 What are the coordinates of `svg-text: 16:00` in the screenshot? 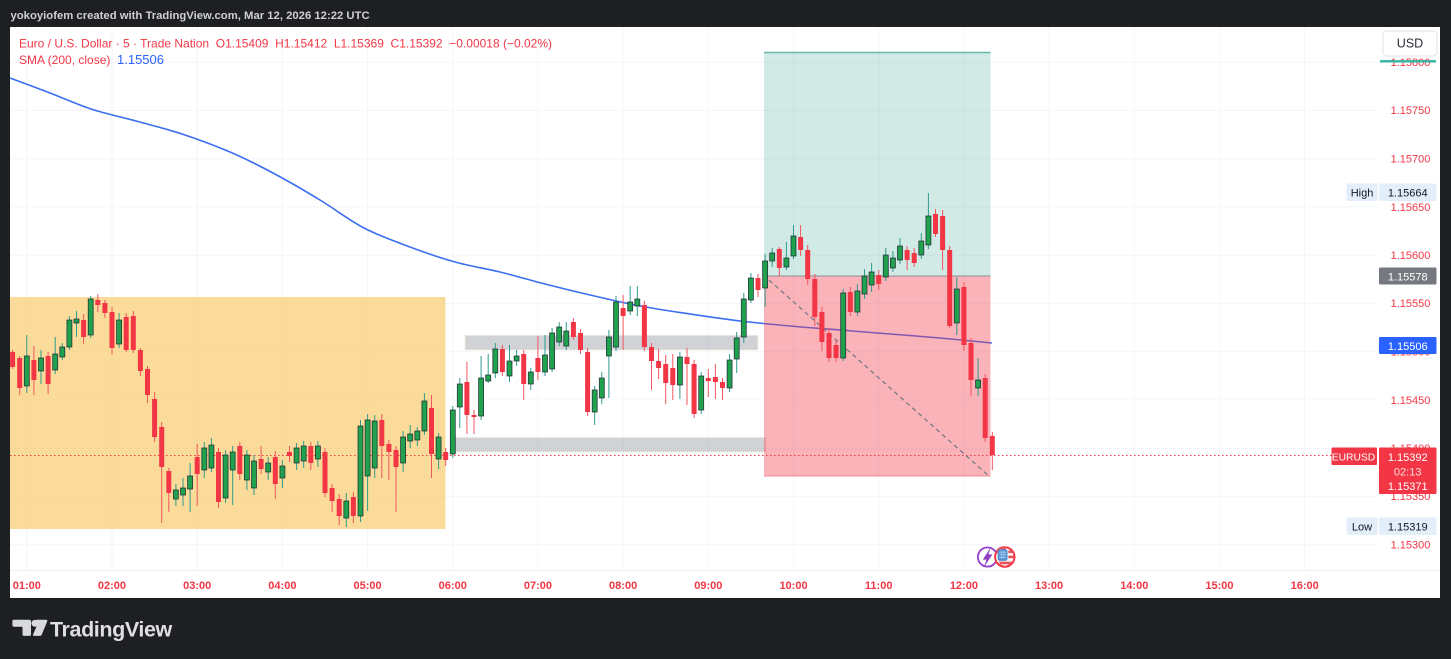 It's located at (1305, 586).